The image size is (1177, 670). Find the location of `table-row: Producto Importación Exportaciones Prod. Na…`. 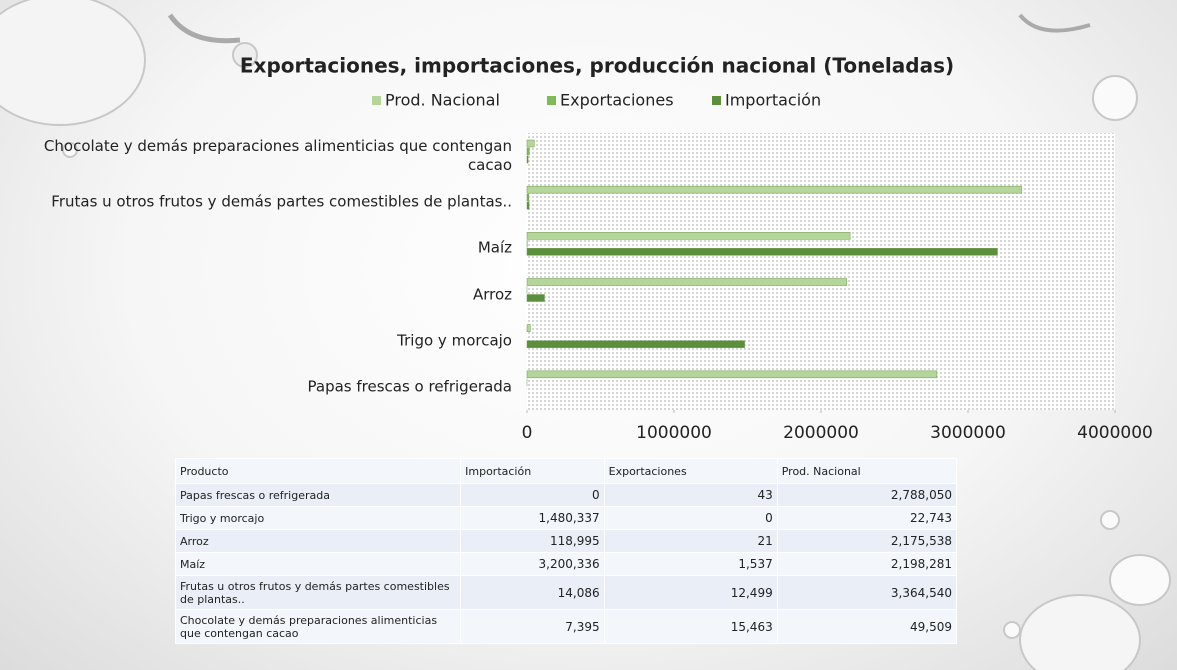

table-row: Producto Importación Exportaciones Prod. Na… is located at coordinates (566, 471).